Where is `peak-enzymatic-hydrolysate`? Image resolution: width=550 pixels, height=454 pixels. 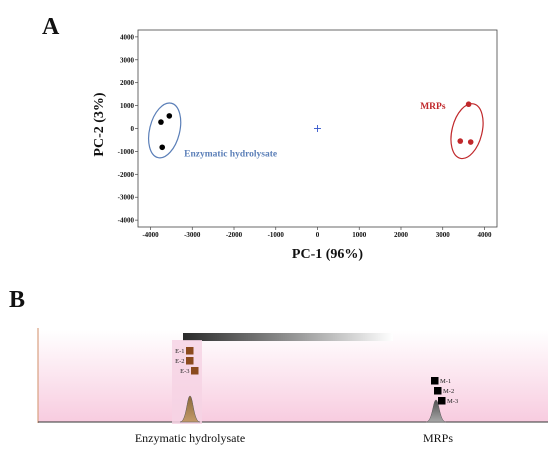 peak-enzymatic-hydrolysate is located at coordinates (190, 409).